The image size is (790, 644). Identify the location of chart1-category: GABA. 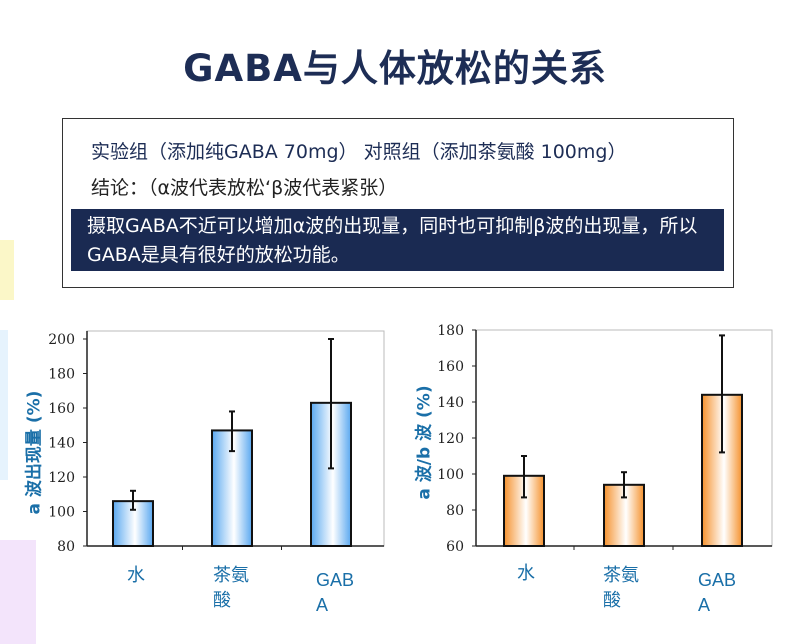
(335, 592).